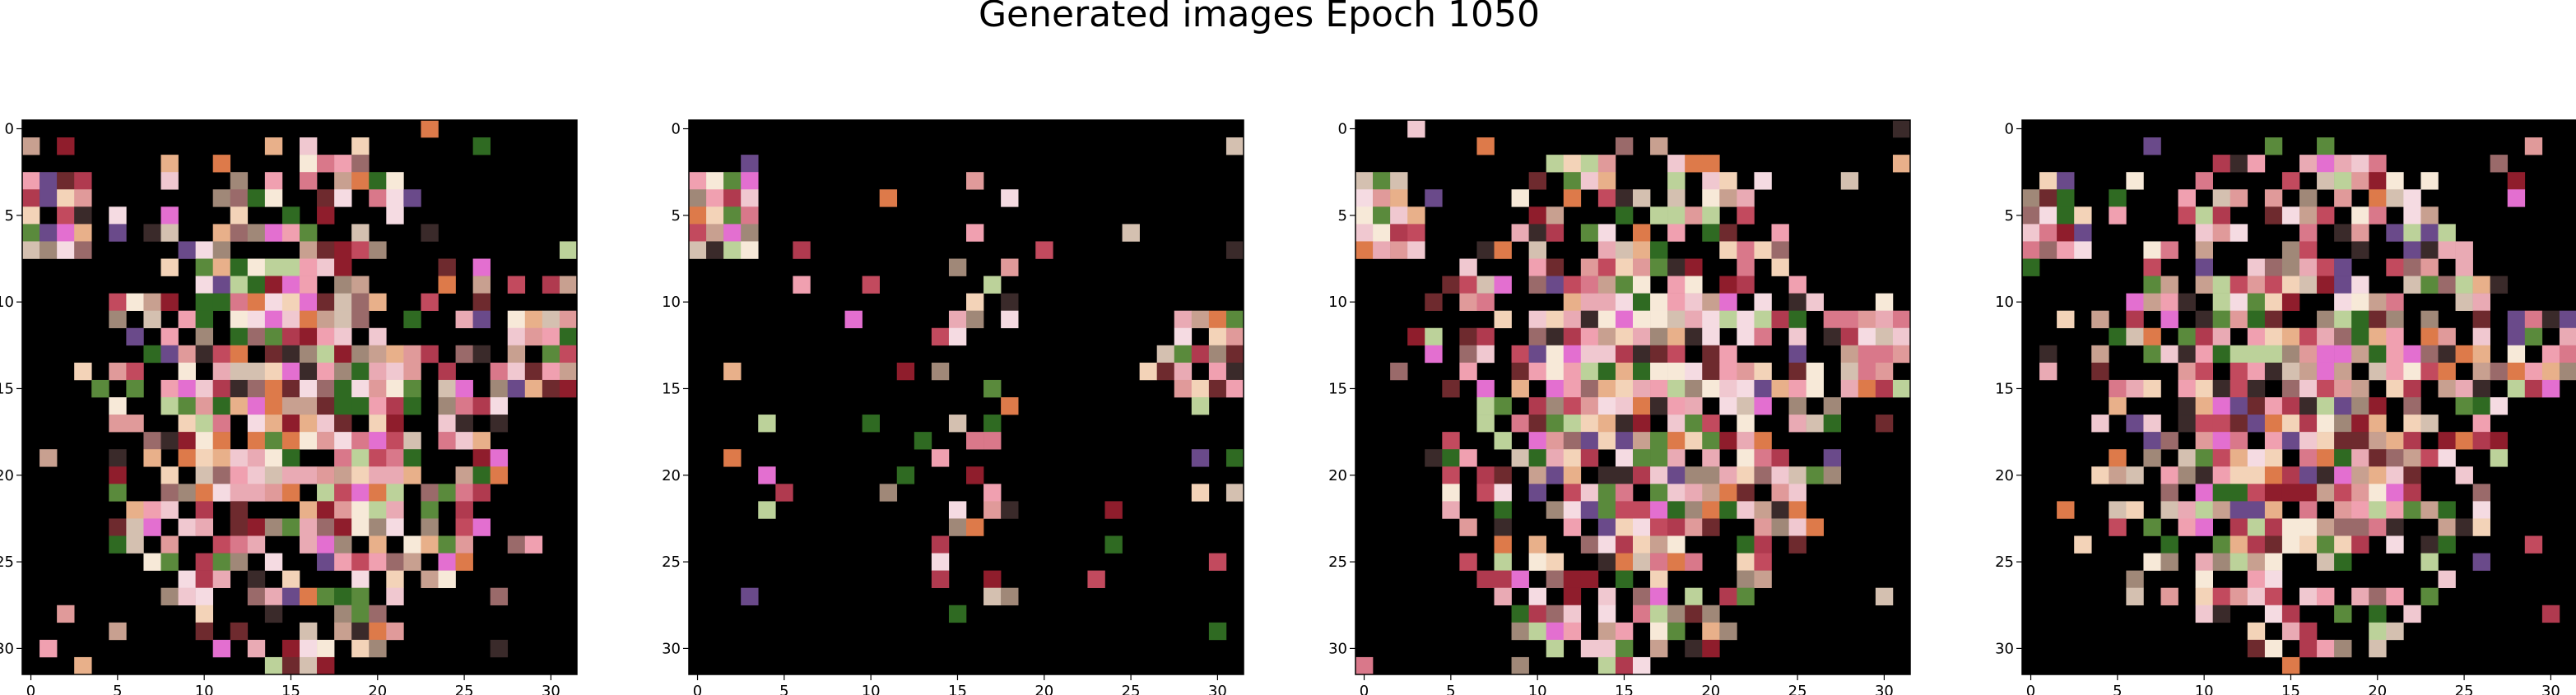  What do you see at coordinates (1884, 689) in the screenshot?
I see `x-tick-label: 30` at bounding box center [1884, 689].